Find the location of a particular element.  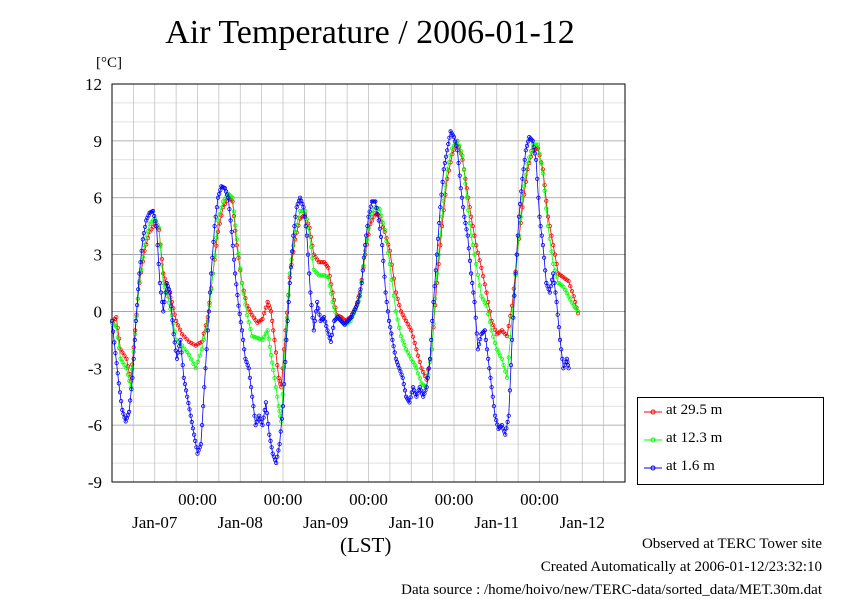

y-tick-label: 3 is located at coordinates (98, 255).